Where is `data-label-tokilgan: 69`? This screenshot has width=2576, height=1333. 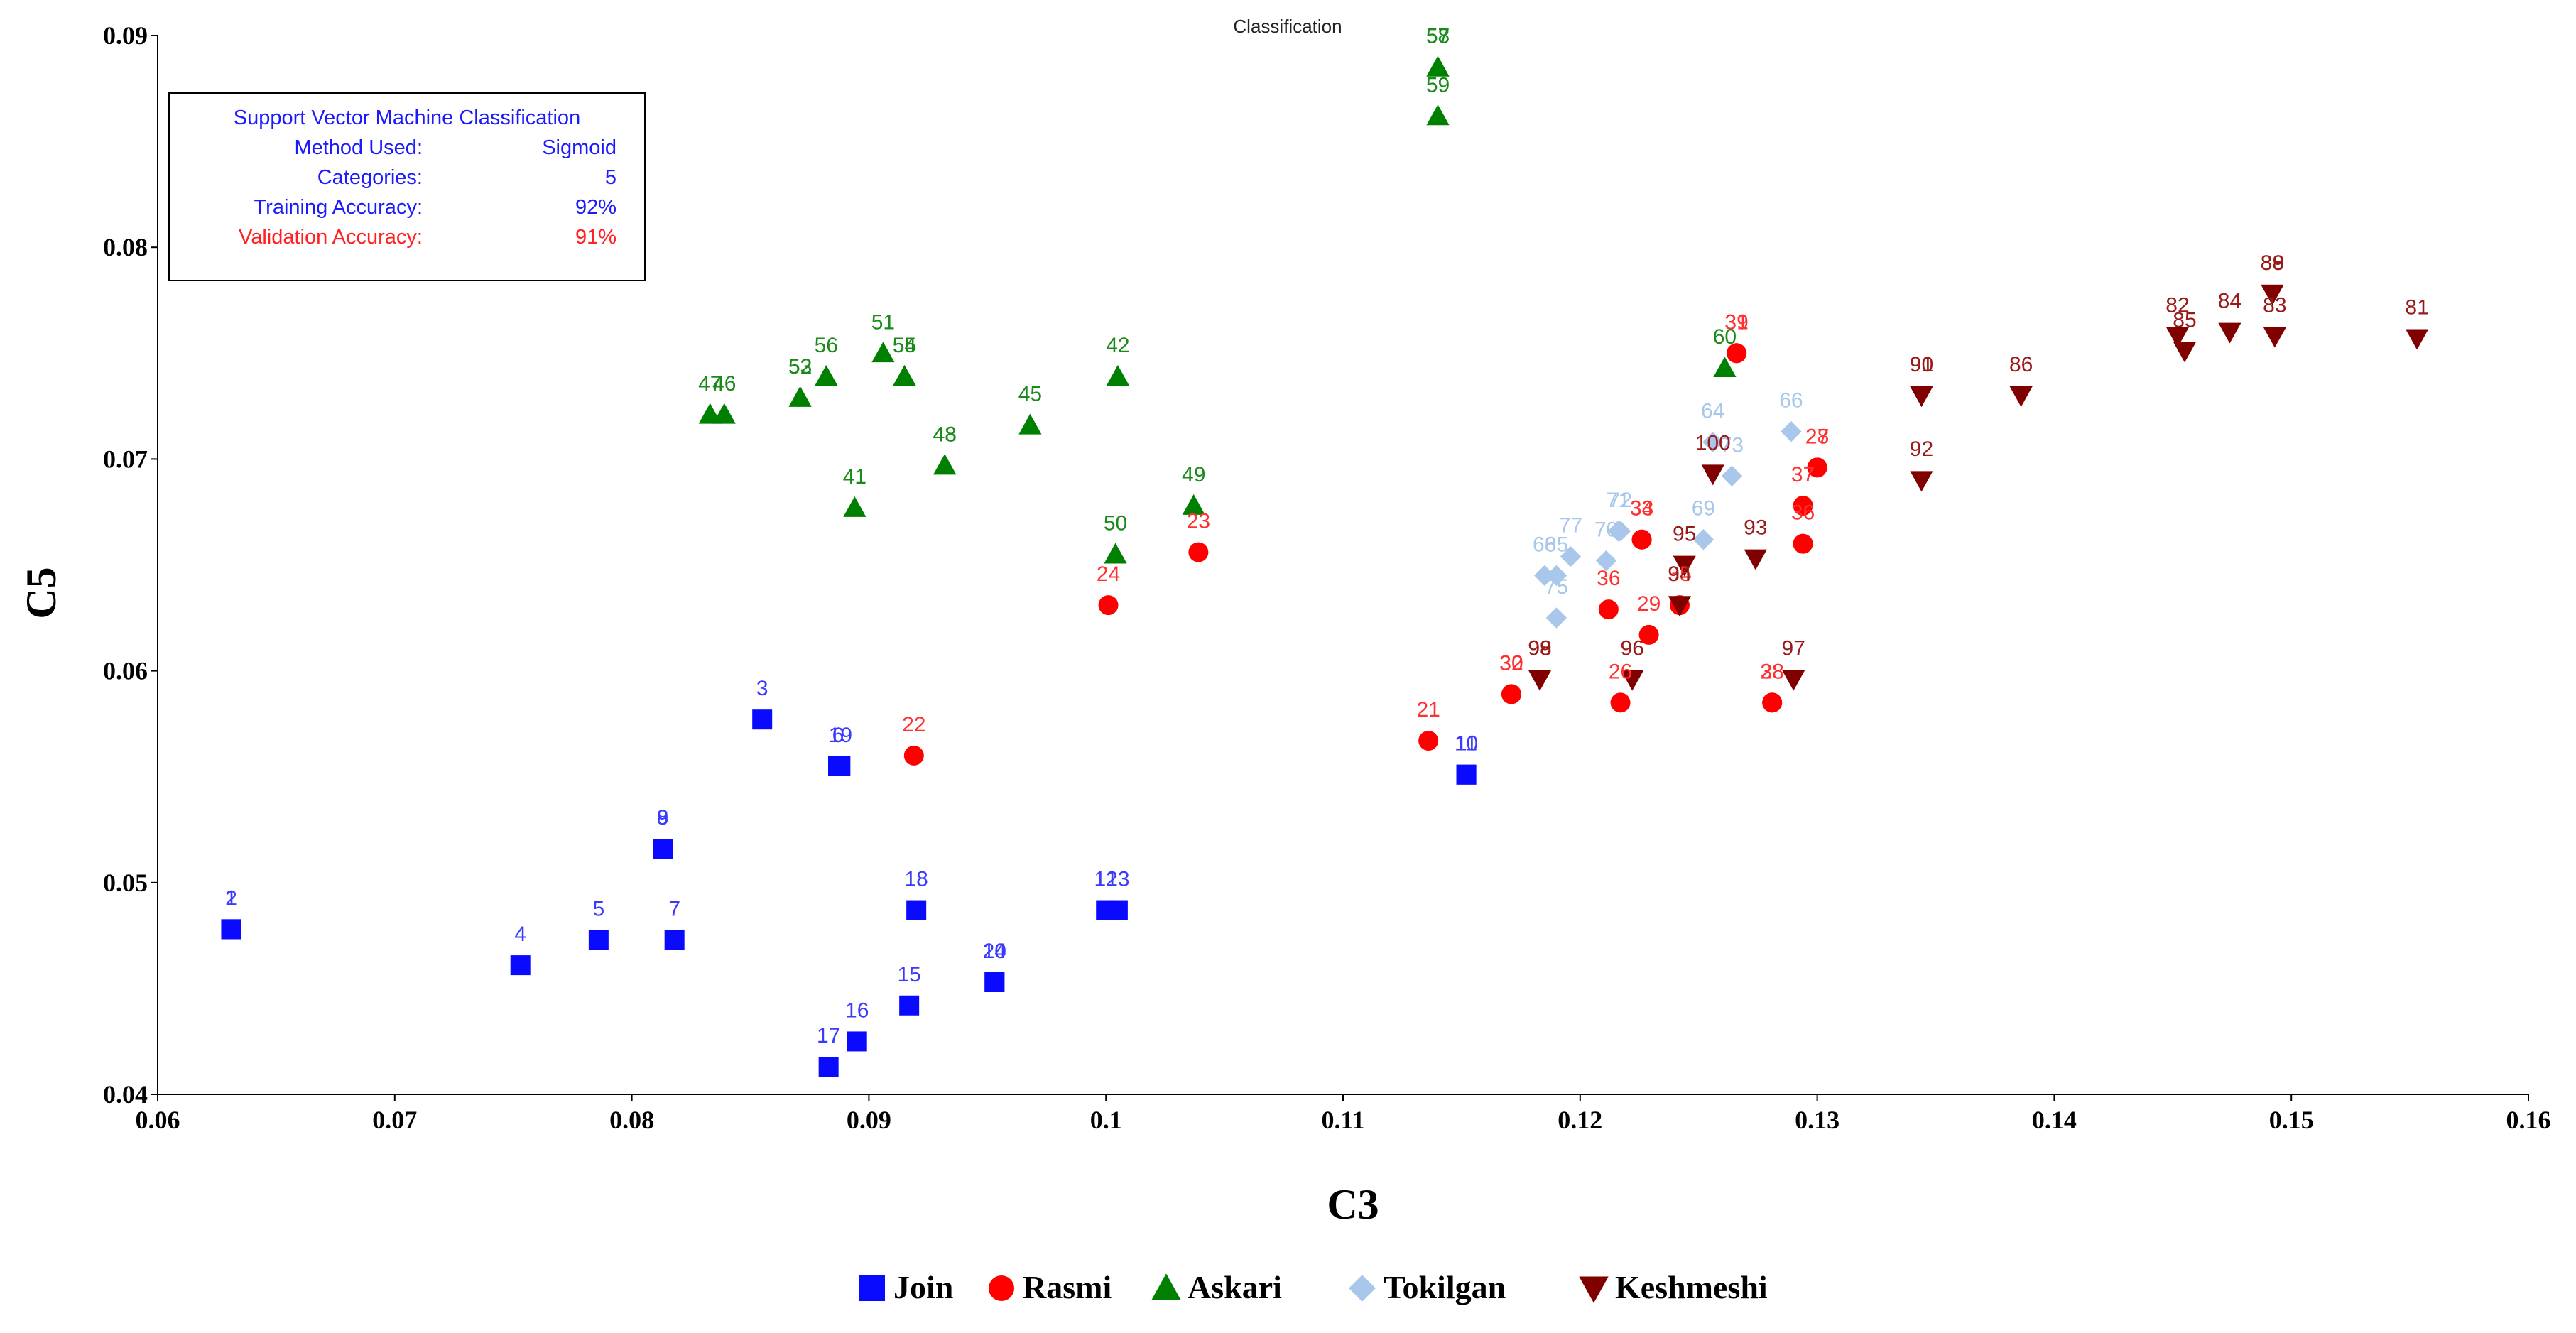
data-label-tokilgan: 69 is located at coordinates (1704, 509).